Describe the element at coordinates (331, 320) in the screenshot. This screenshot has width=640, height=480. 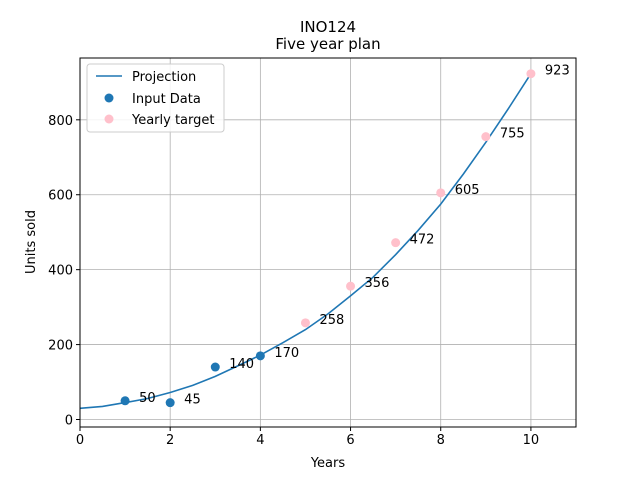
I see `data-label-yearly-target: 258` at that location.